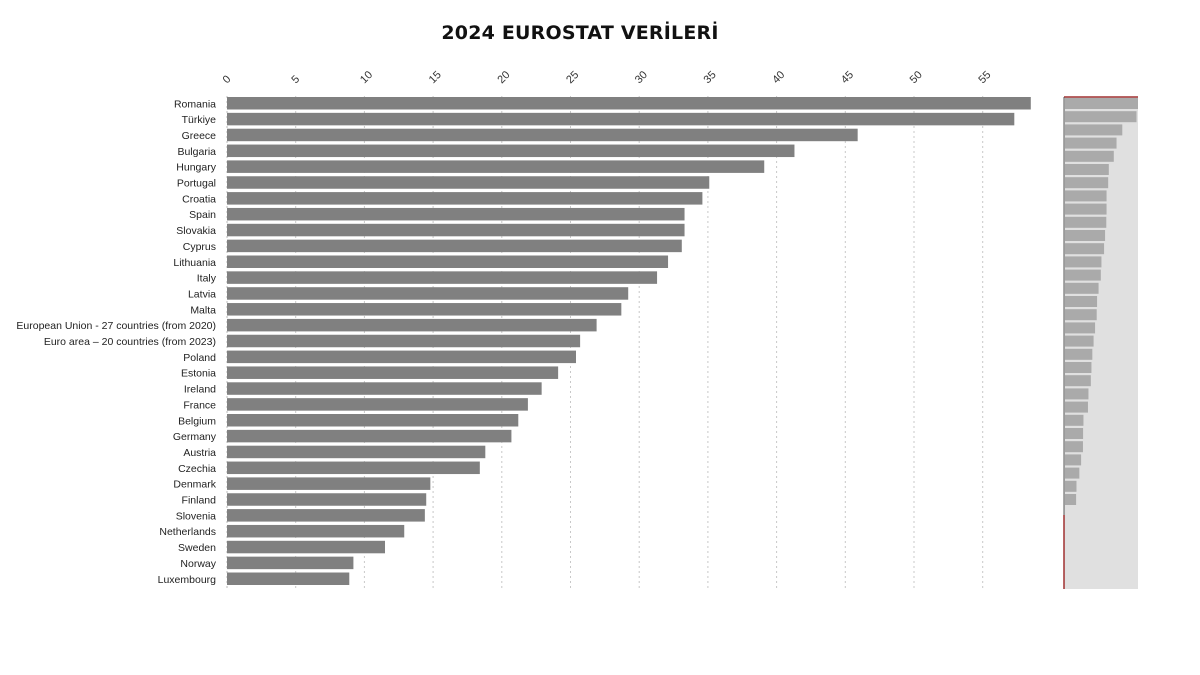 The image size is (1200, 675). I want to click on bar: Lithuania: 32.1, so click(448, 262).